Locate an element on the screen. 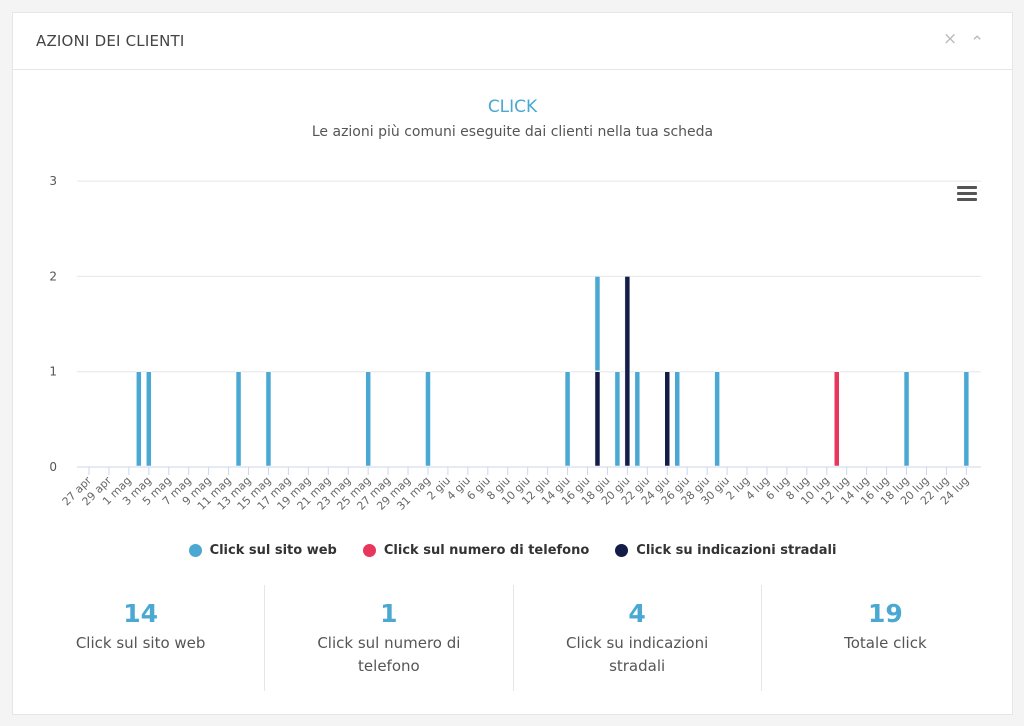 The image size is (1024, 726). chart-menu-hamburger-icon is located at coordinates (967, 195).